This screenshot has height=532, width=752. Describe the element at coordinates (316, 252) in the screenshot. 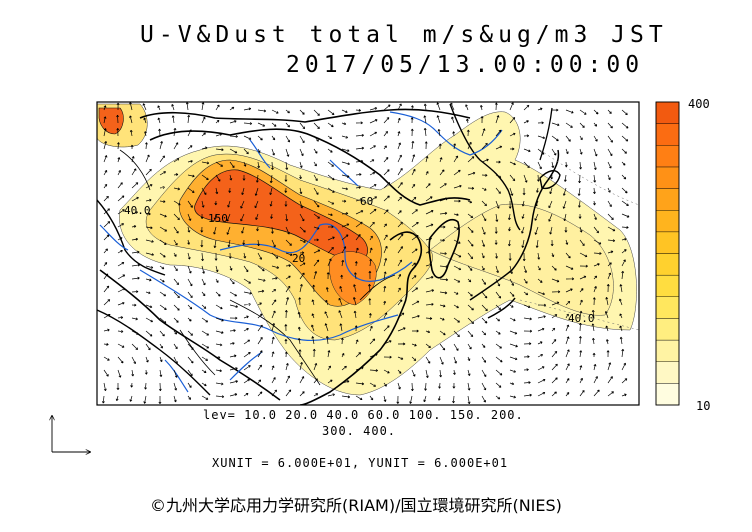

I see `river-yellow` at that location.